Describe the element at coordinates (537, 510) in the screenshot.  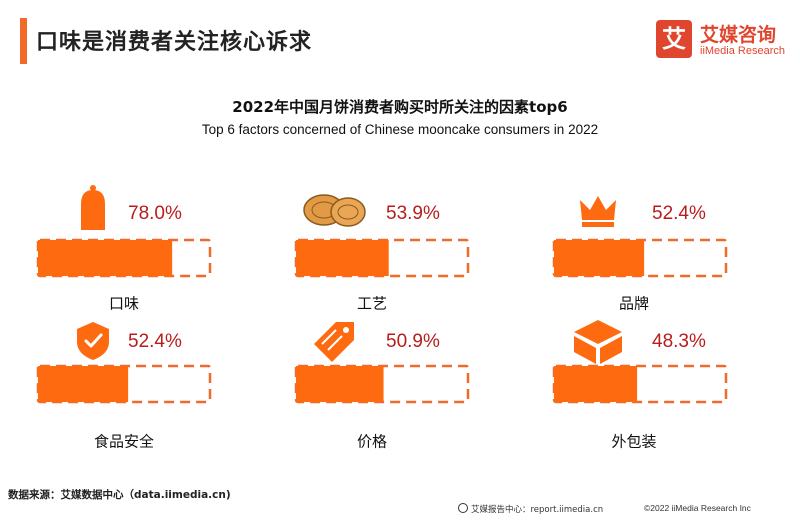
I see `footer-report-text: 艾媒报告中心：report.iimedia.cn` at that location.